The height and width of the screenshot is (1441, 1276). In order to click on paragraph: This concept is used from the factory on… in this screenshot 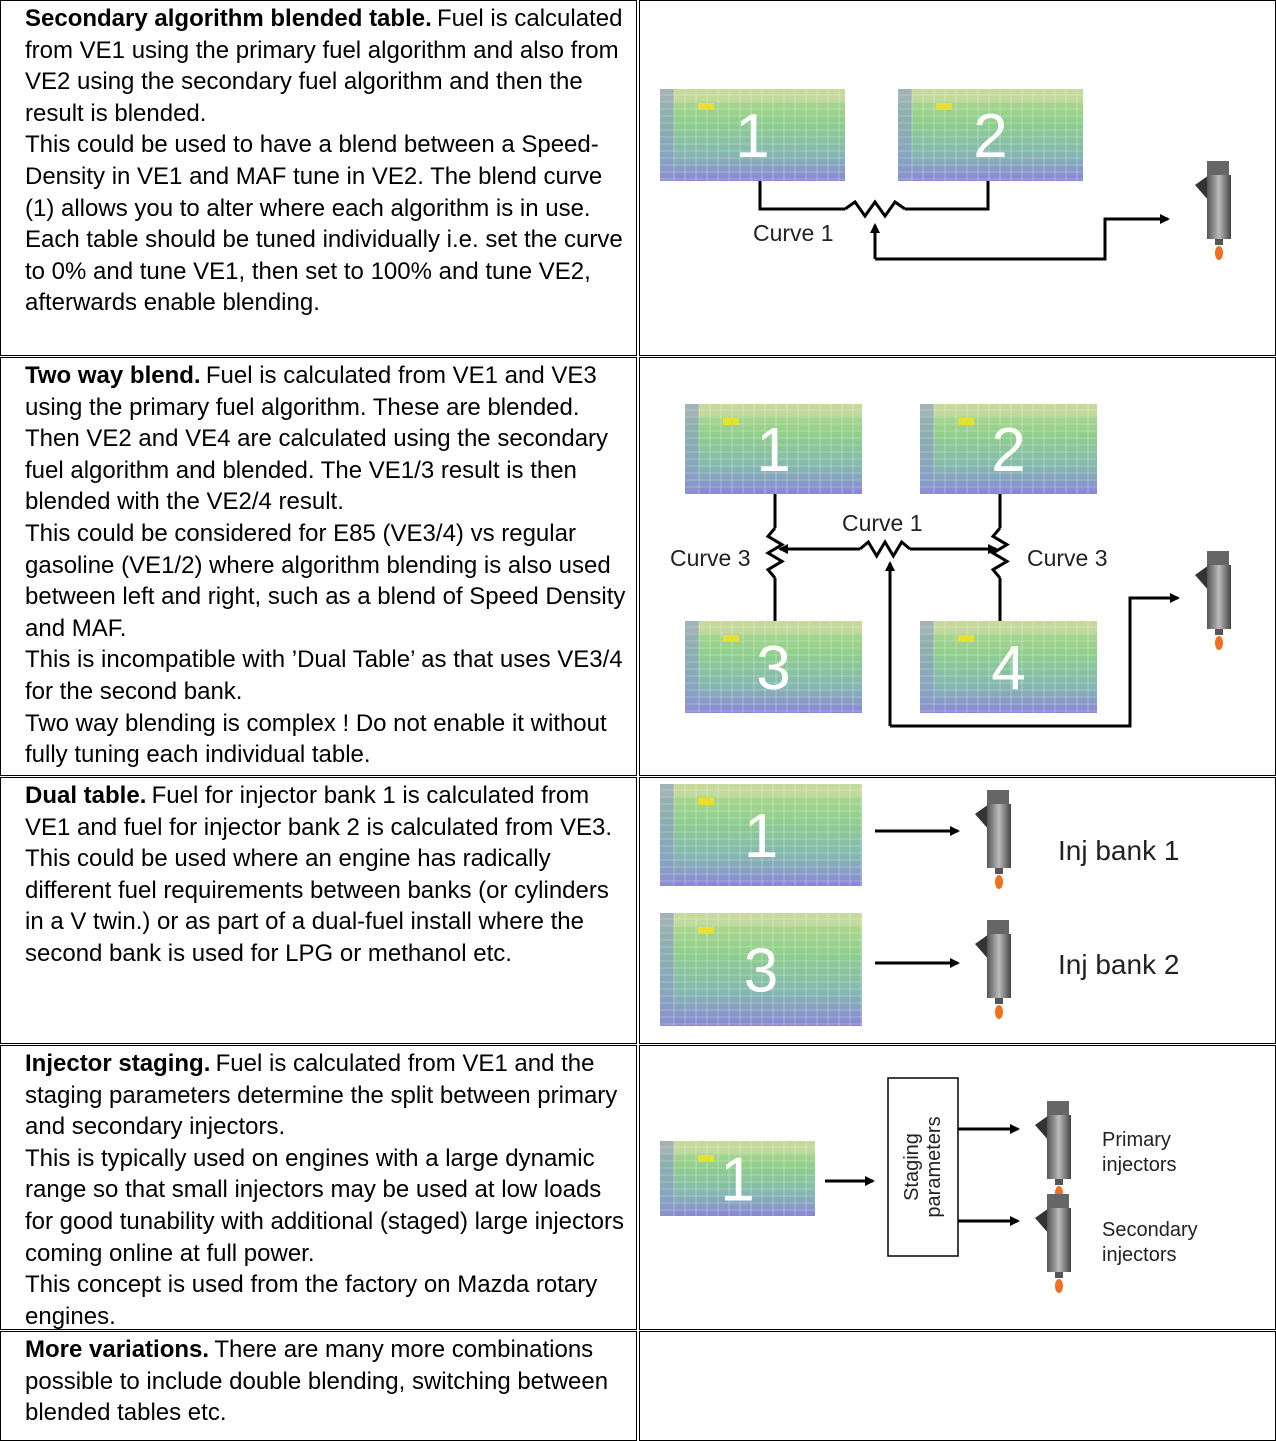, I will do `click(325, 1299)`.